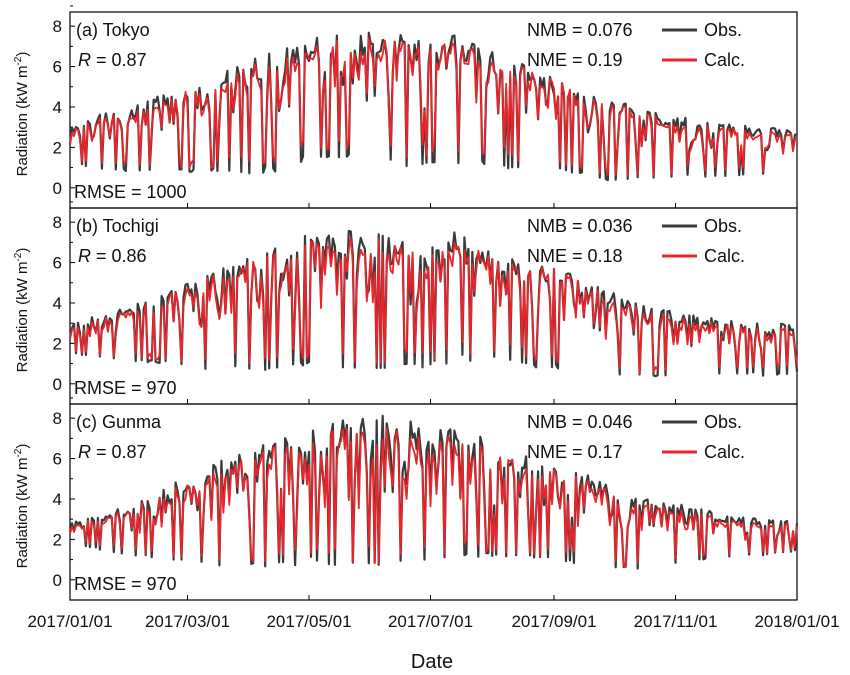 The height and width of the screenshot is (675, 850). Describe the element at coordinates (575, 60) in the screenshot. I see `nme-value: NME = 0.19` at that location.